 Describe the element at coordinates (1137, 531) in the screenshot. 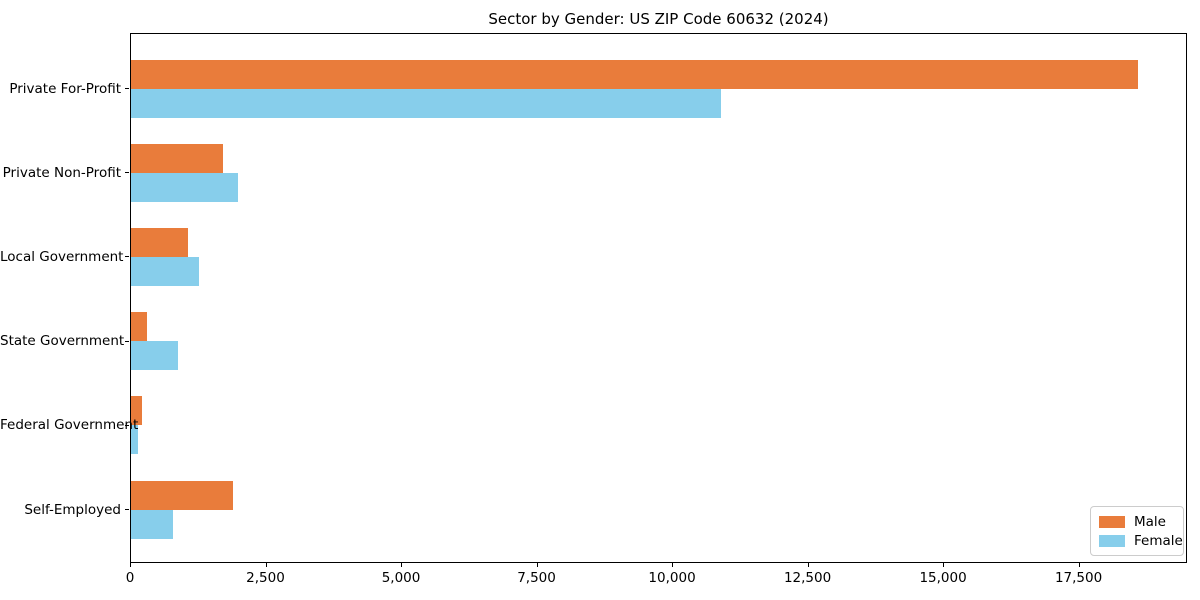

I see `legend: Male Female` at that location.